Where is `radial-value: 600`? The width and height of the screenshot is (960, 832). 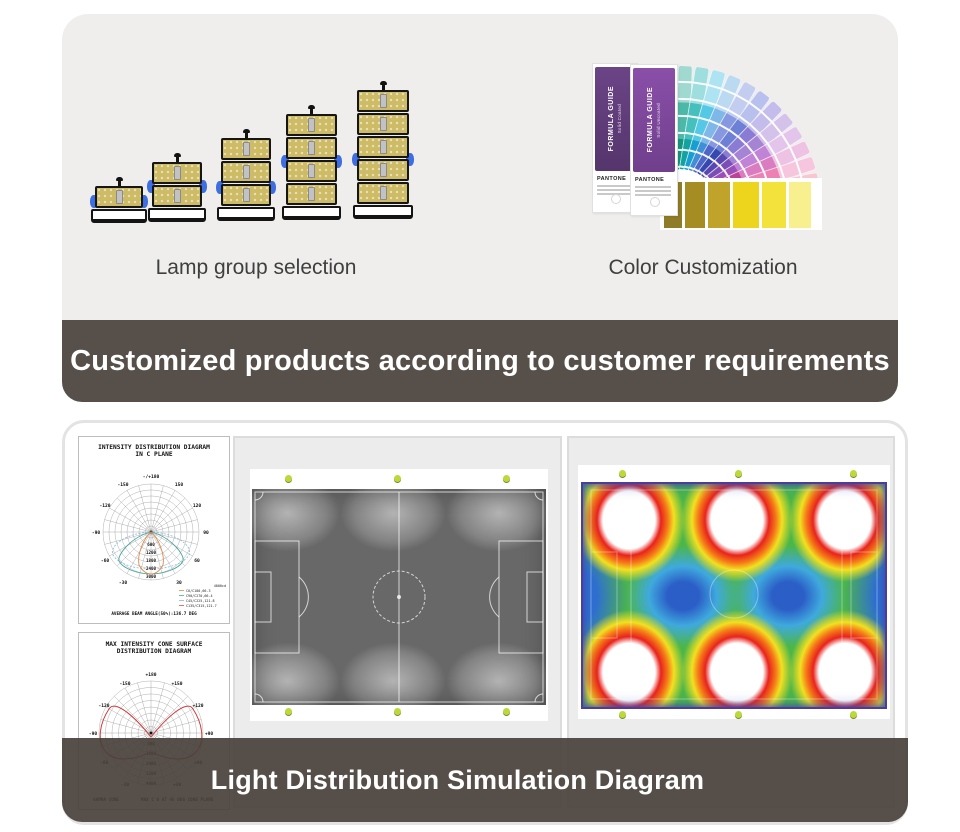 radial-value: 600 is located at coordinates (151, 544).